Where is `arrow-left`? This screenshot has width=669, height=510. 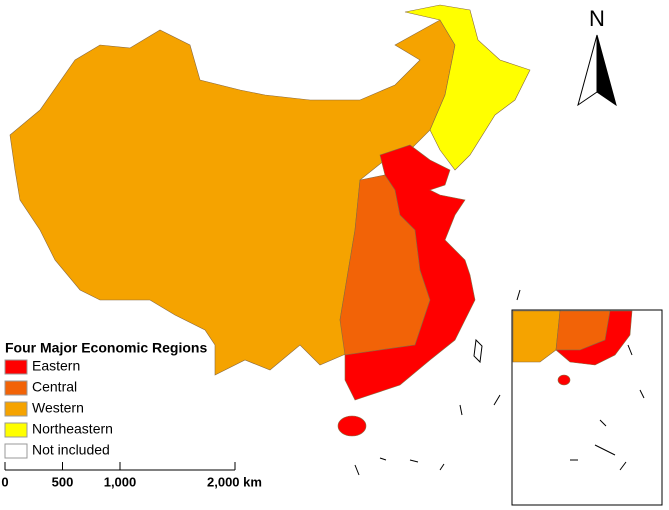 arrow-left is located at coordinates (587, 70).